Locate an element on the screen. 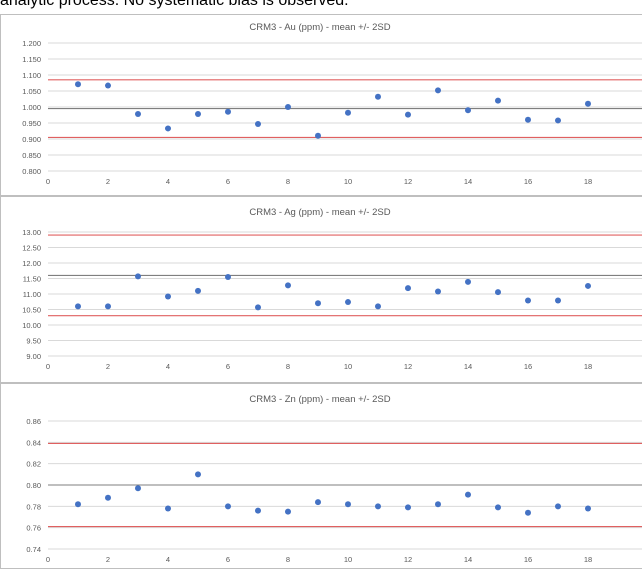  y-tick-label: 1.100 is located at coordinates (31, 75).